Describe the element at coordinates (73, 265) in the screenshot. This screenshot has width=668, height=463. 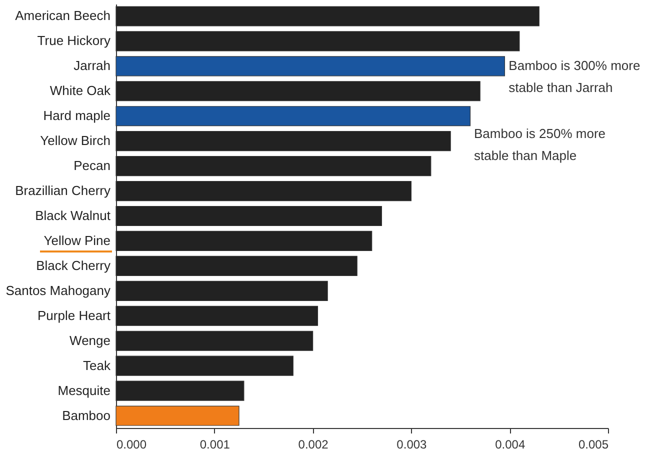
I see `y-tick-label: Black Cherry` at that location.